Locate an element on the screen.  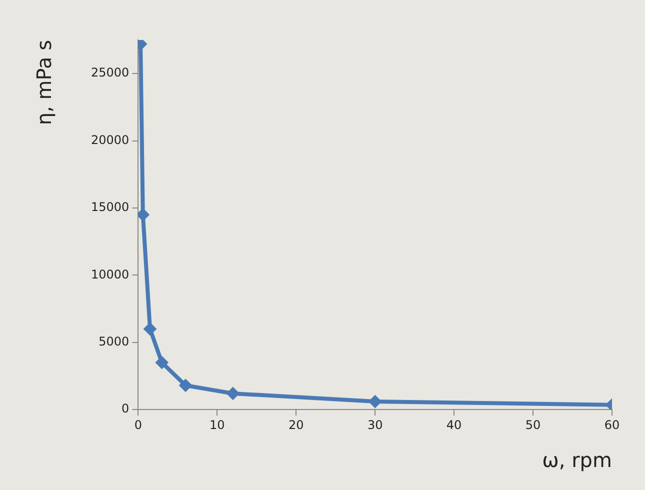
x-tick-label: 60 is located at coordinates (612, 425).